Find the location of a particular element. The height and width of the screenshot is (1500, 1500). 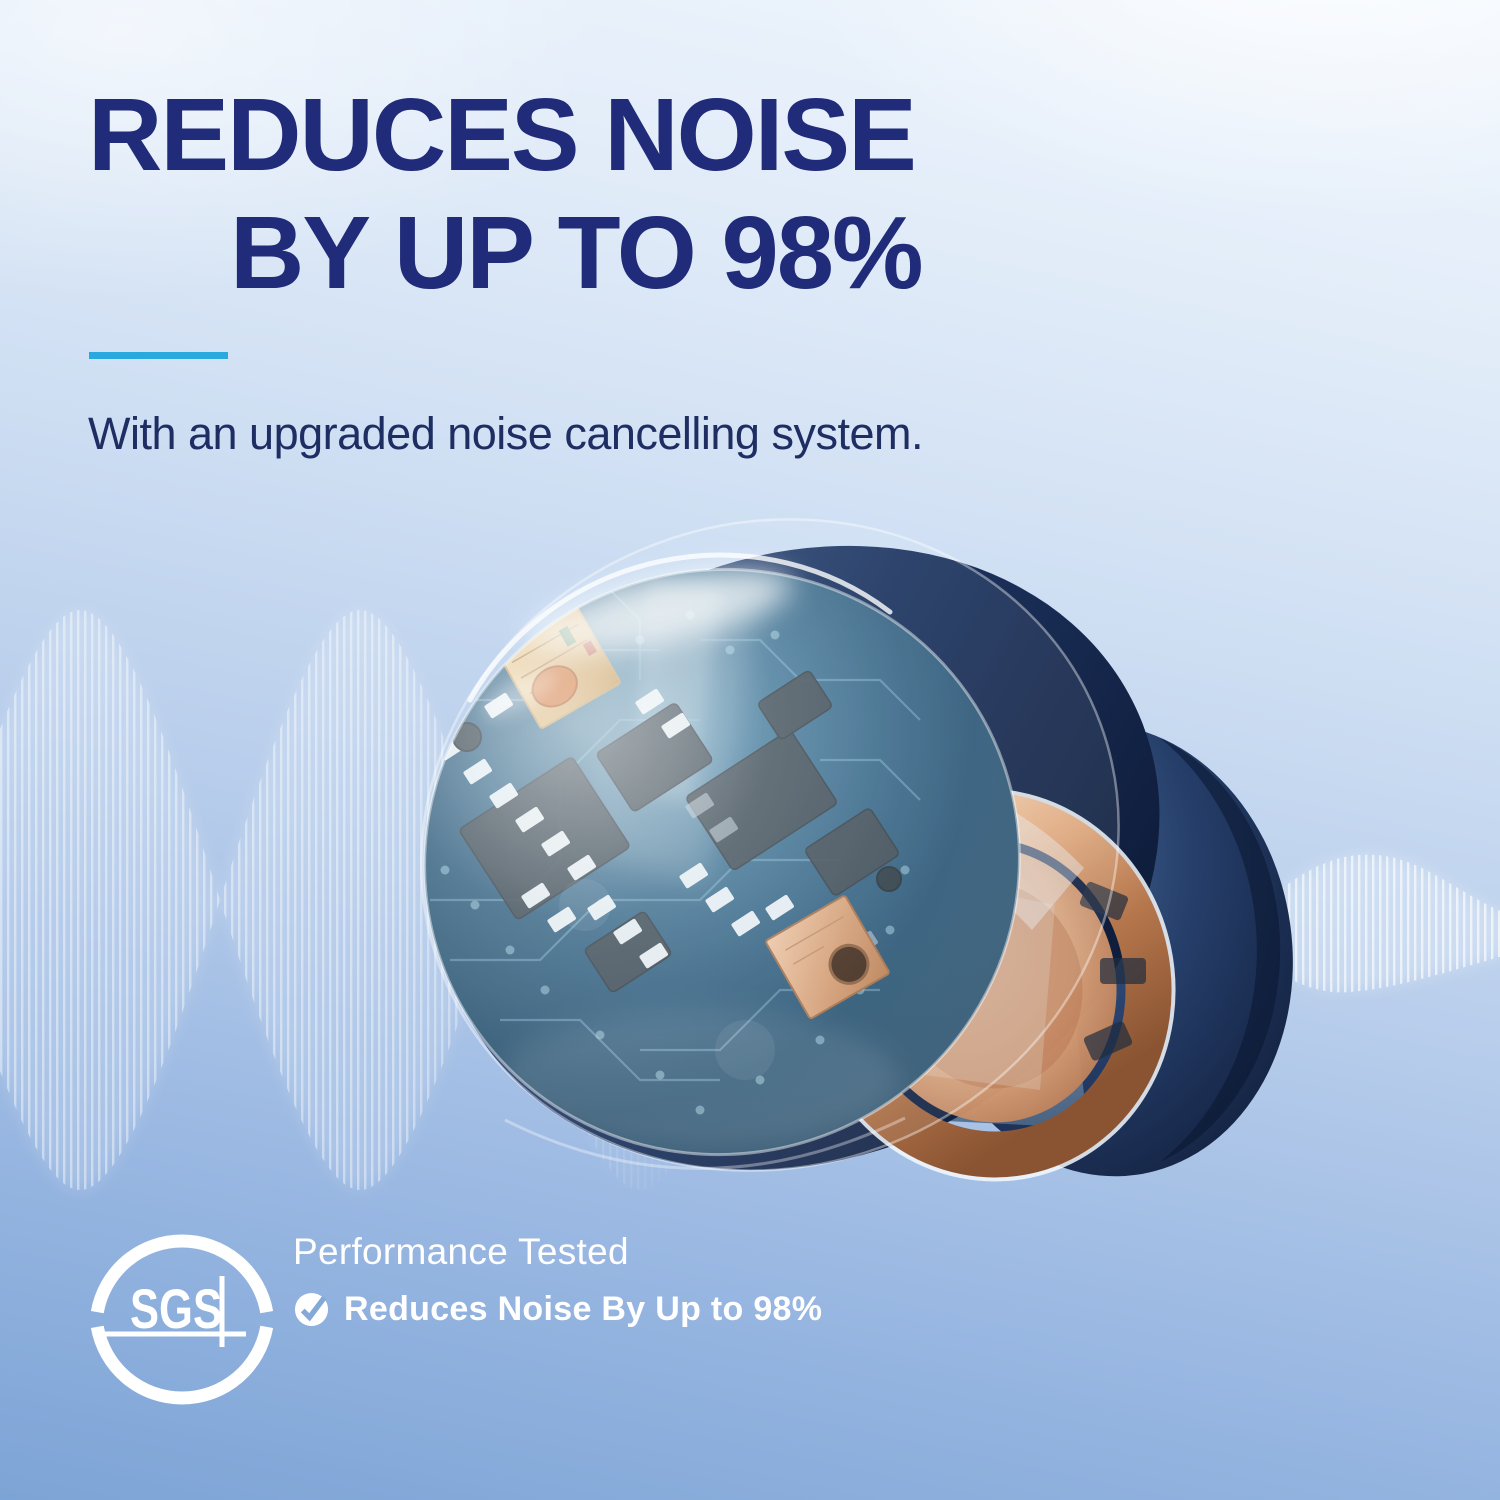

certification-claim: Reduces Noise By Up to 98% is located at coordinates (583, 1309).